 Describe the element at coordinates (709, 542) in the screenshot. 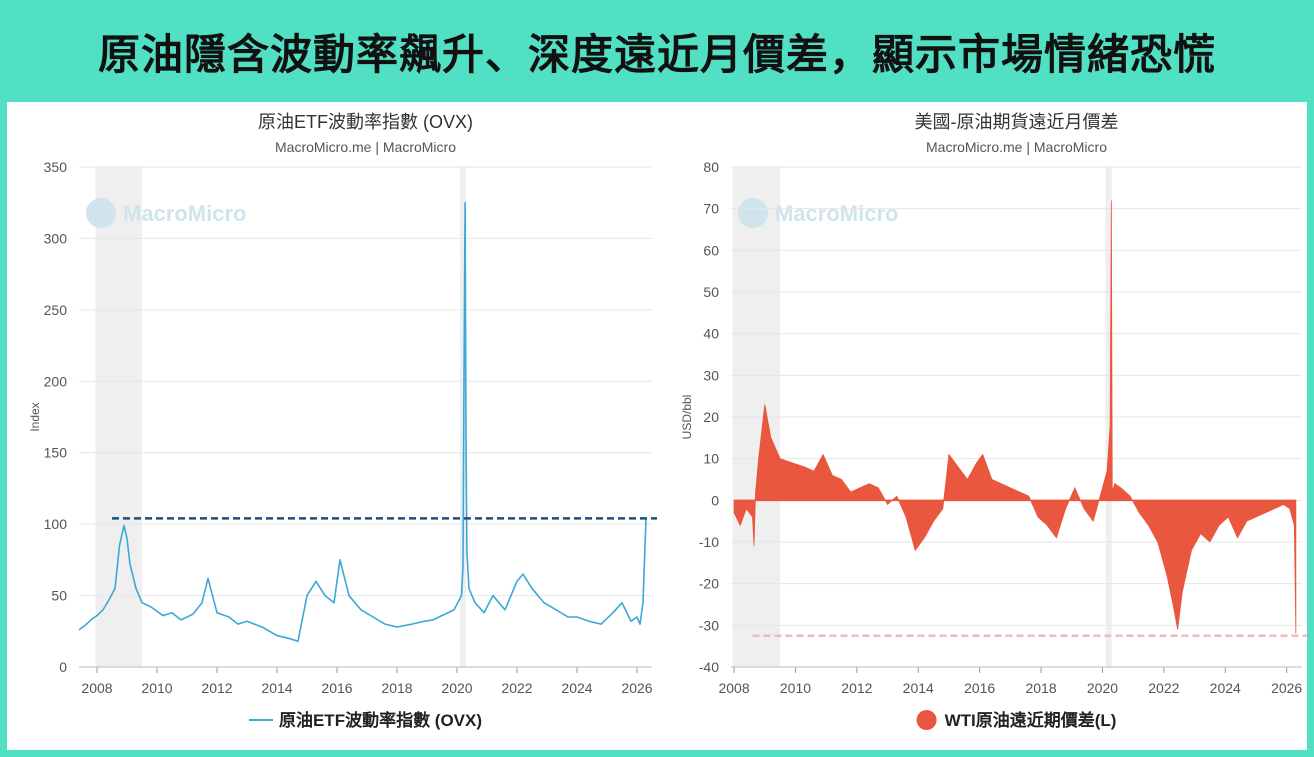

I see `y-tick-label: -10` at that location.